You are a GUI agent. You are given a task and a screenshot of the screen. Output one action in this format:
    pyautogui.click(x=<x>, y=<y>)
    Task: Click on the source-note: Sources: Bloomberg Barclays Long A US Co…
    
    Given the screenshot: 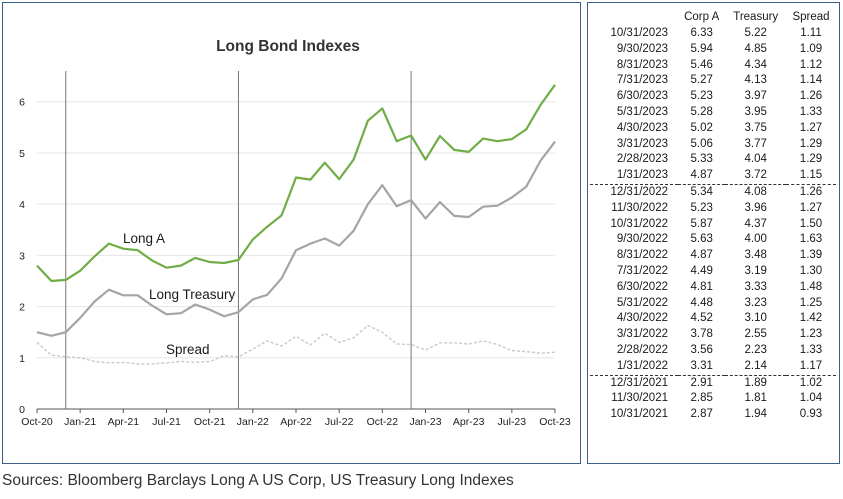 What is the action you would take?
    pyautogui.click(x=258, y=480)
    